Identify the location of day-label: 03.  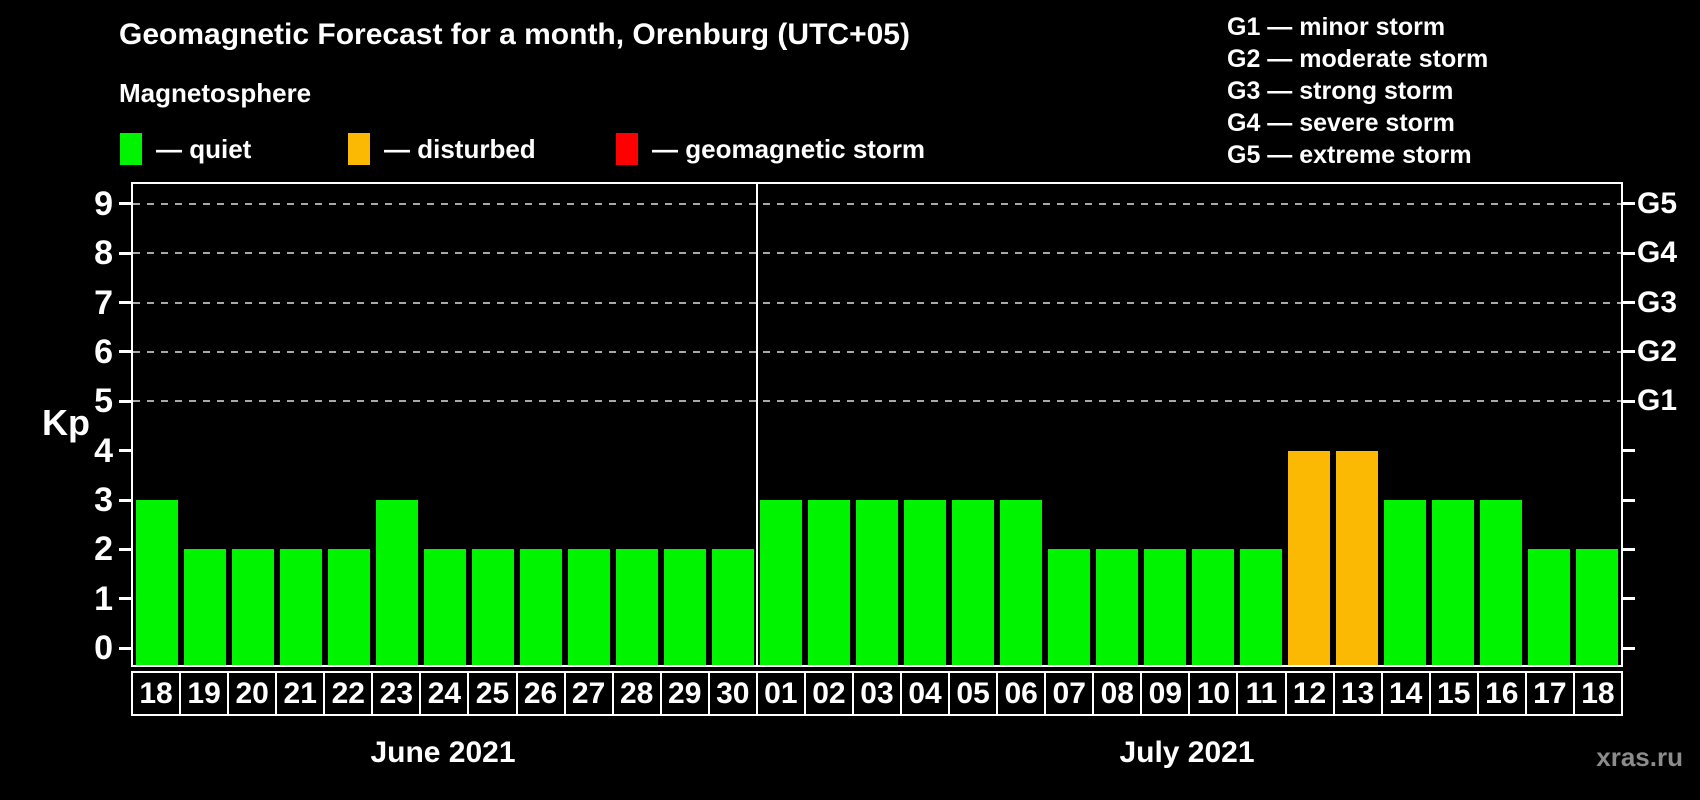
(876, 693).